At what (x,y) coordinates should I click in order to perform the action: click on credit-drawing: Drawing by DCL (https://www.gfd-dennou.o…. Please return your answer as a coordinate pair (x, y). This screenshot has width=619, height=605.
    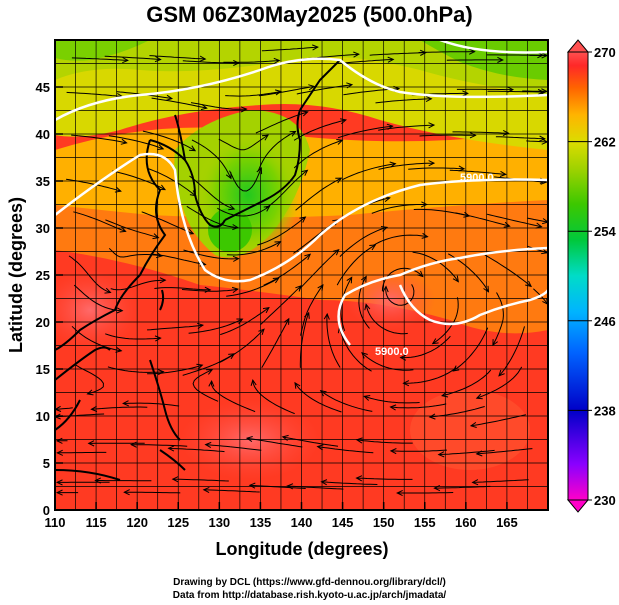
    Looking at the image, I should click on (309, 582).